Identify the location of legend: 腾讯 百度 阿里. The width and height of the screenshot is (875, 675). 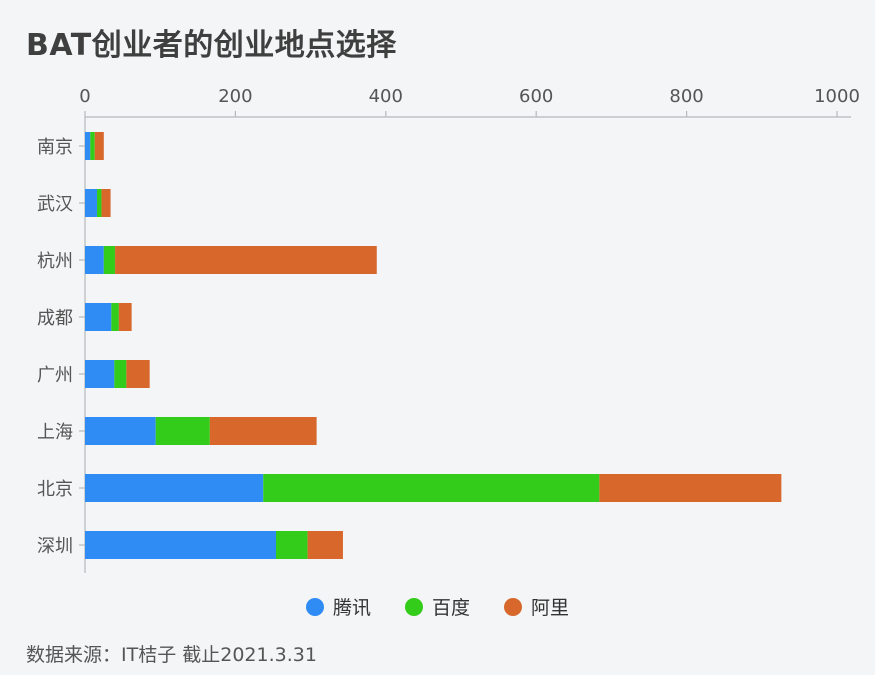
(437, 606).